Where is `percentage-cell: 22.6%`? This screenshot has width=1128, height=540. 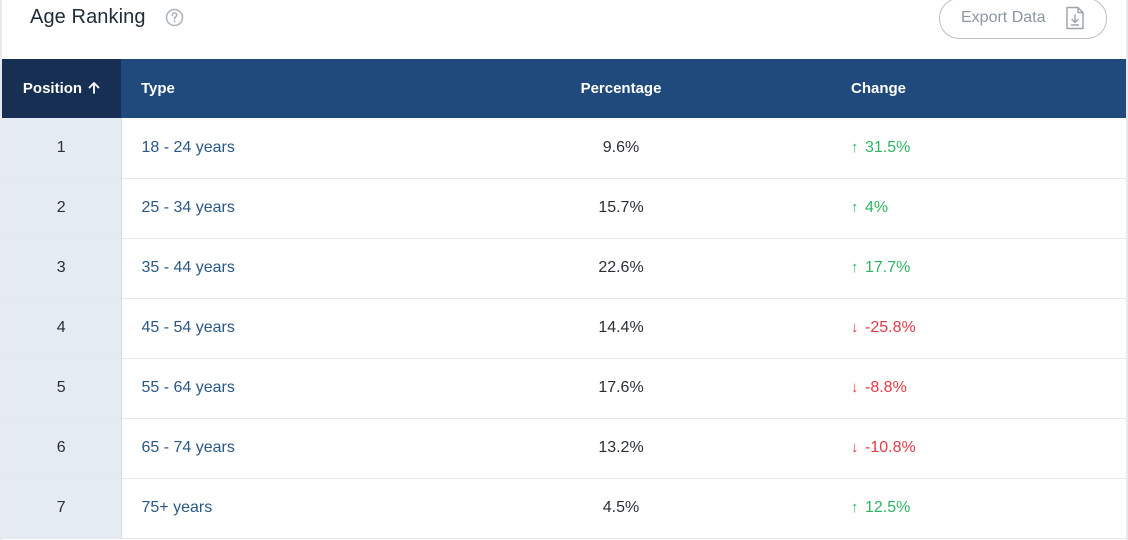 percentage-cell: 22.6% is located at coordinates (621, 267).